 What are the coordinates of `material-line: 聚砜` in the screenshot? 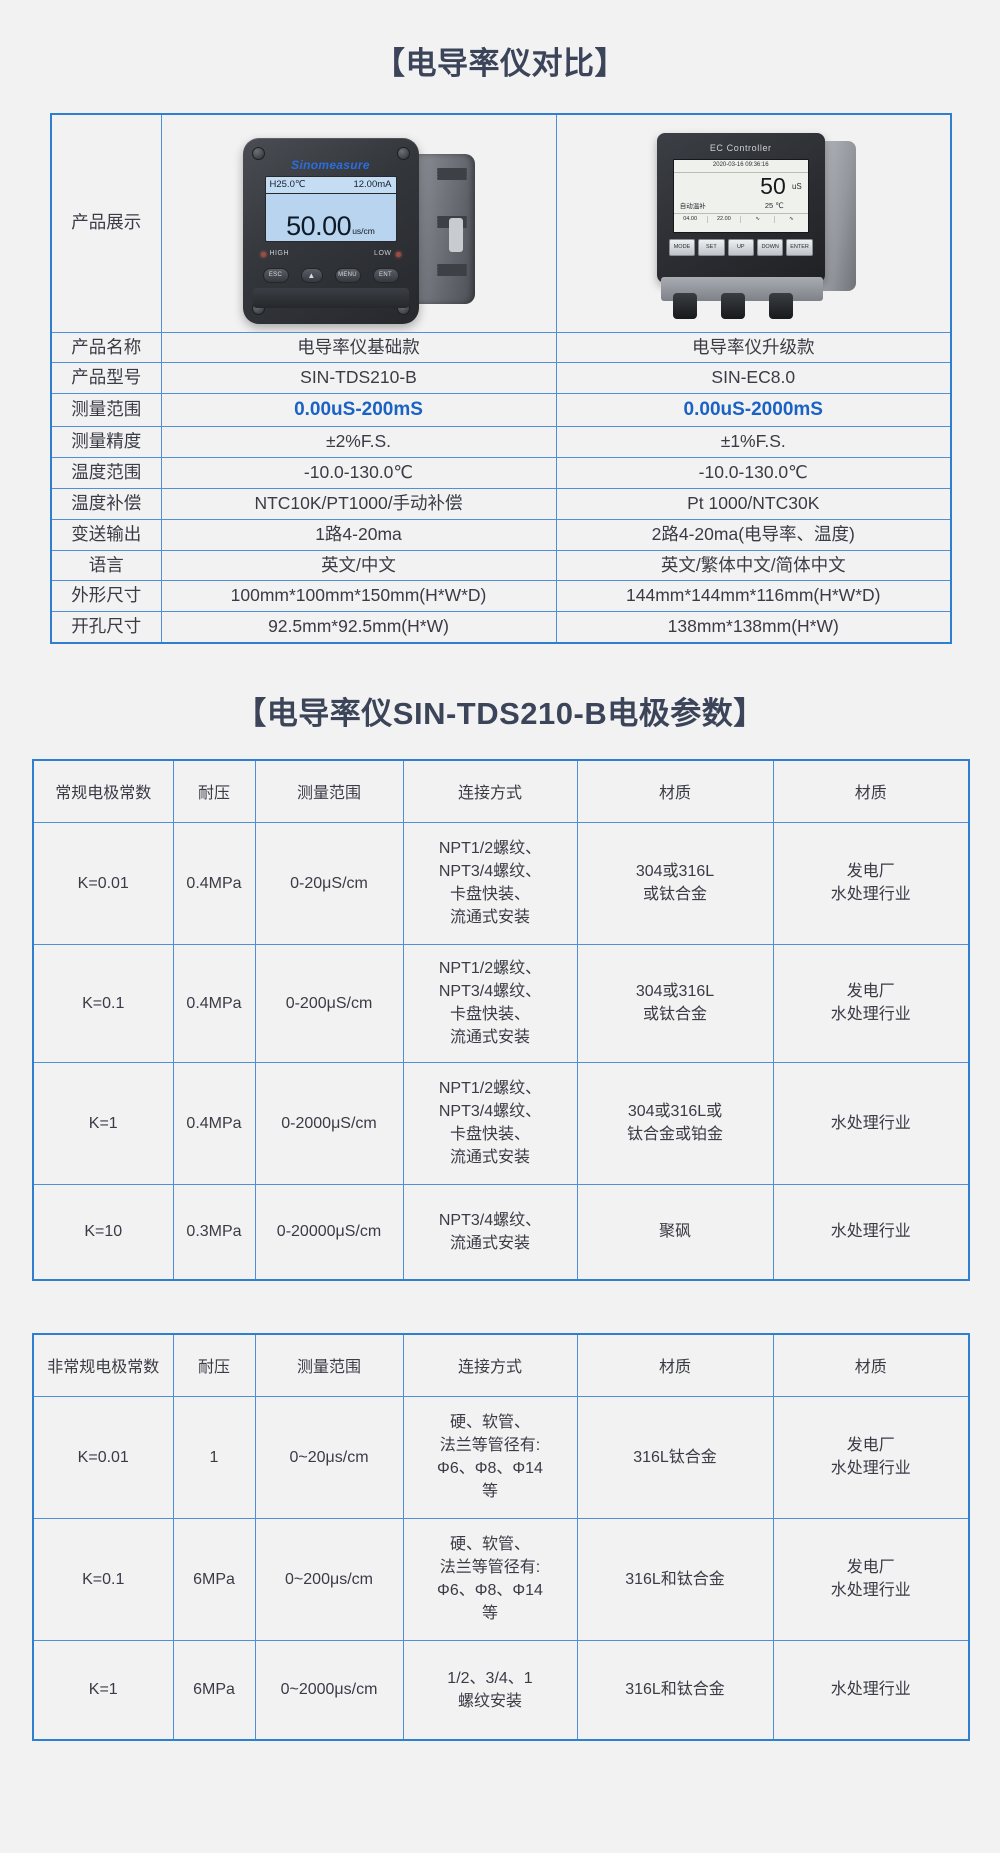 It's located at (674, 1232).